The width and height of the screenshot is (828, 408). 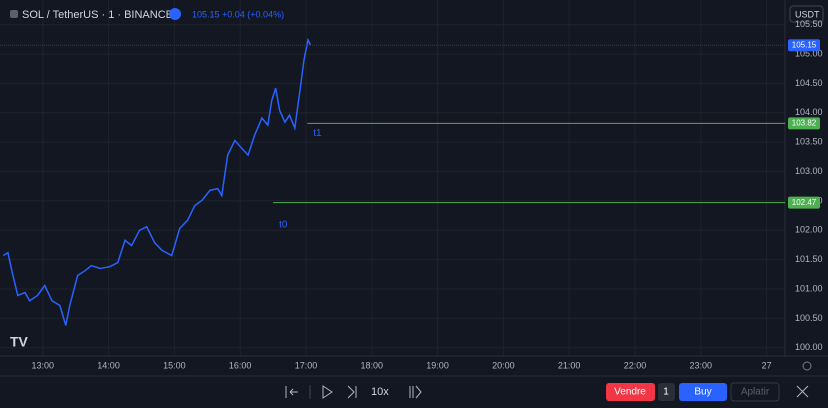 What do you see at coordinates (175, 14) in the screenshot?
I see `replay-icon` at bounding box center [175, 14].